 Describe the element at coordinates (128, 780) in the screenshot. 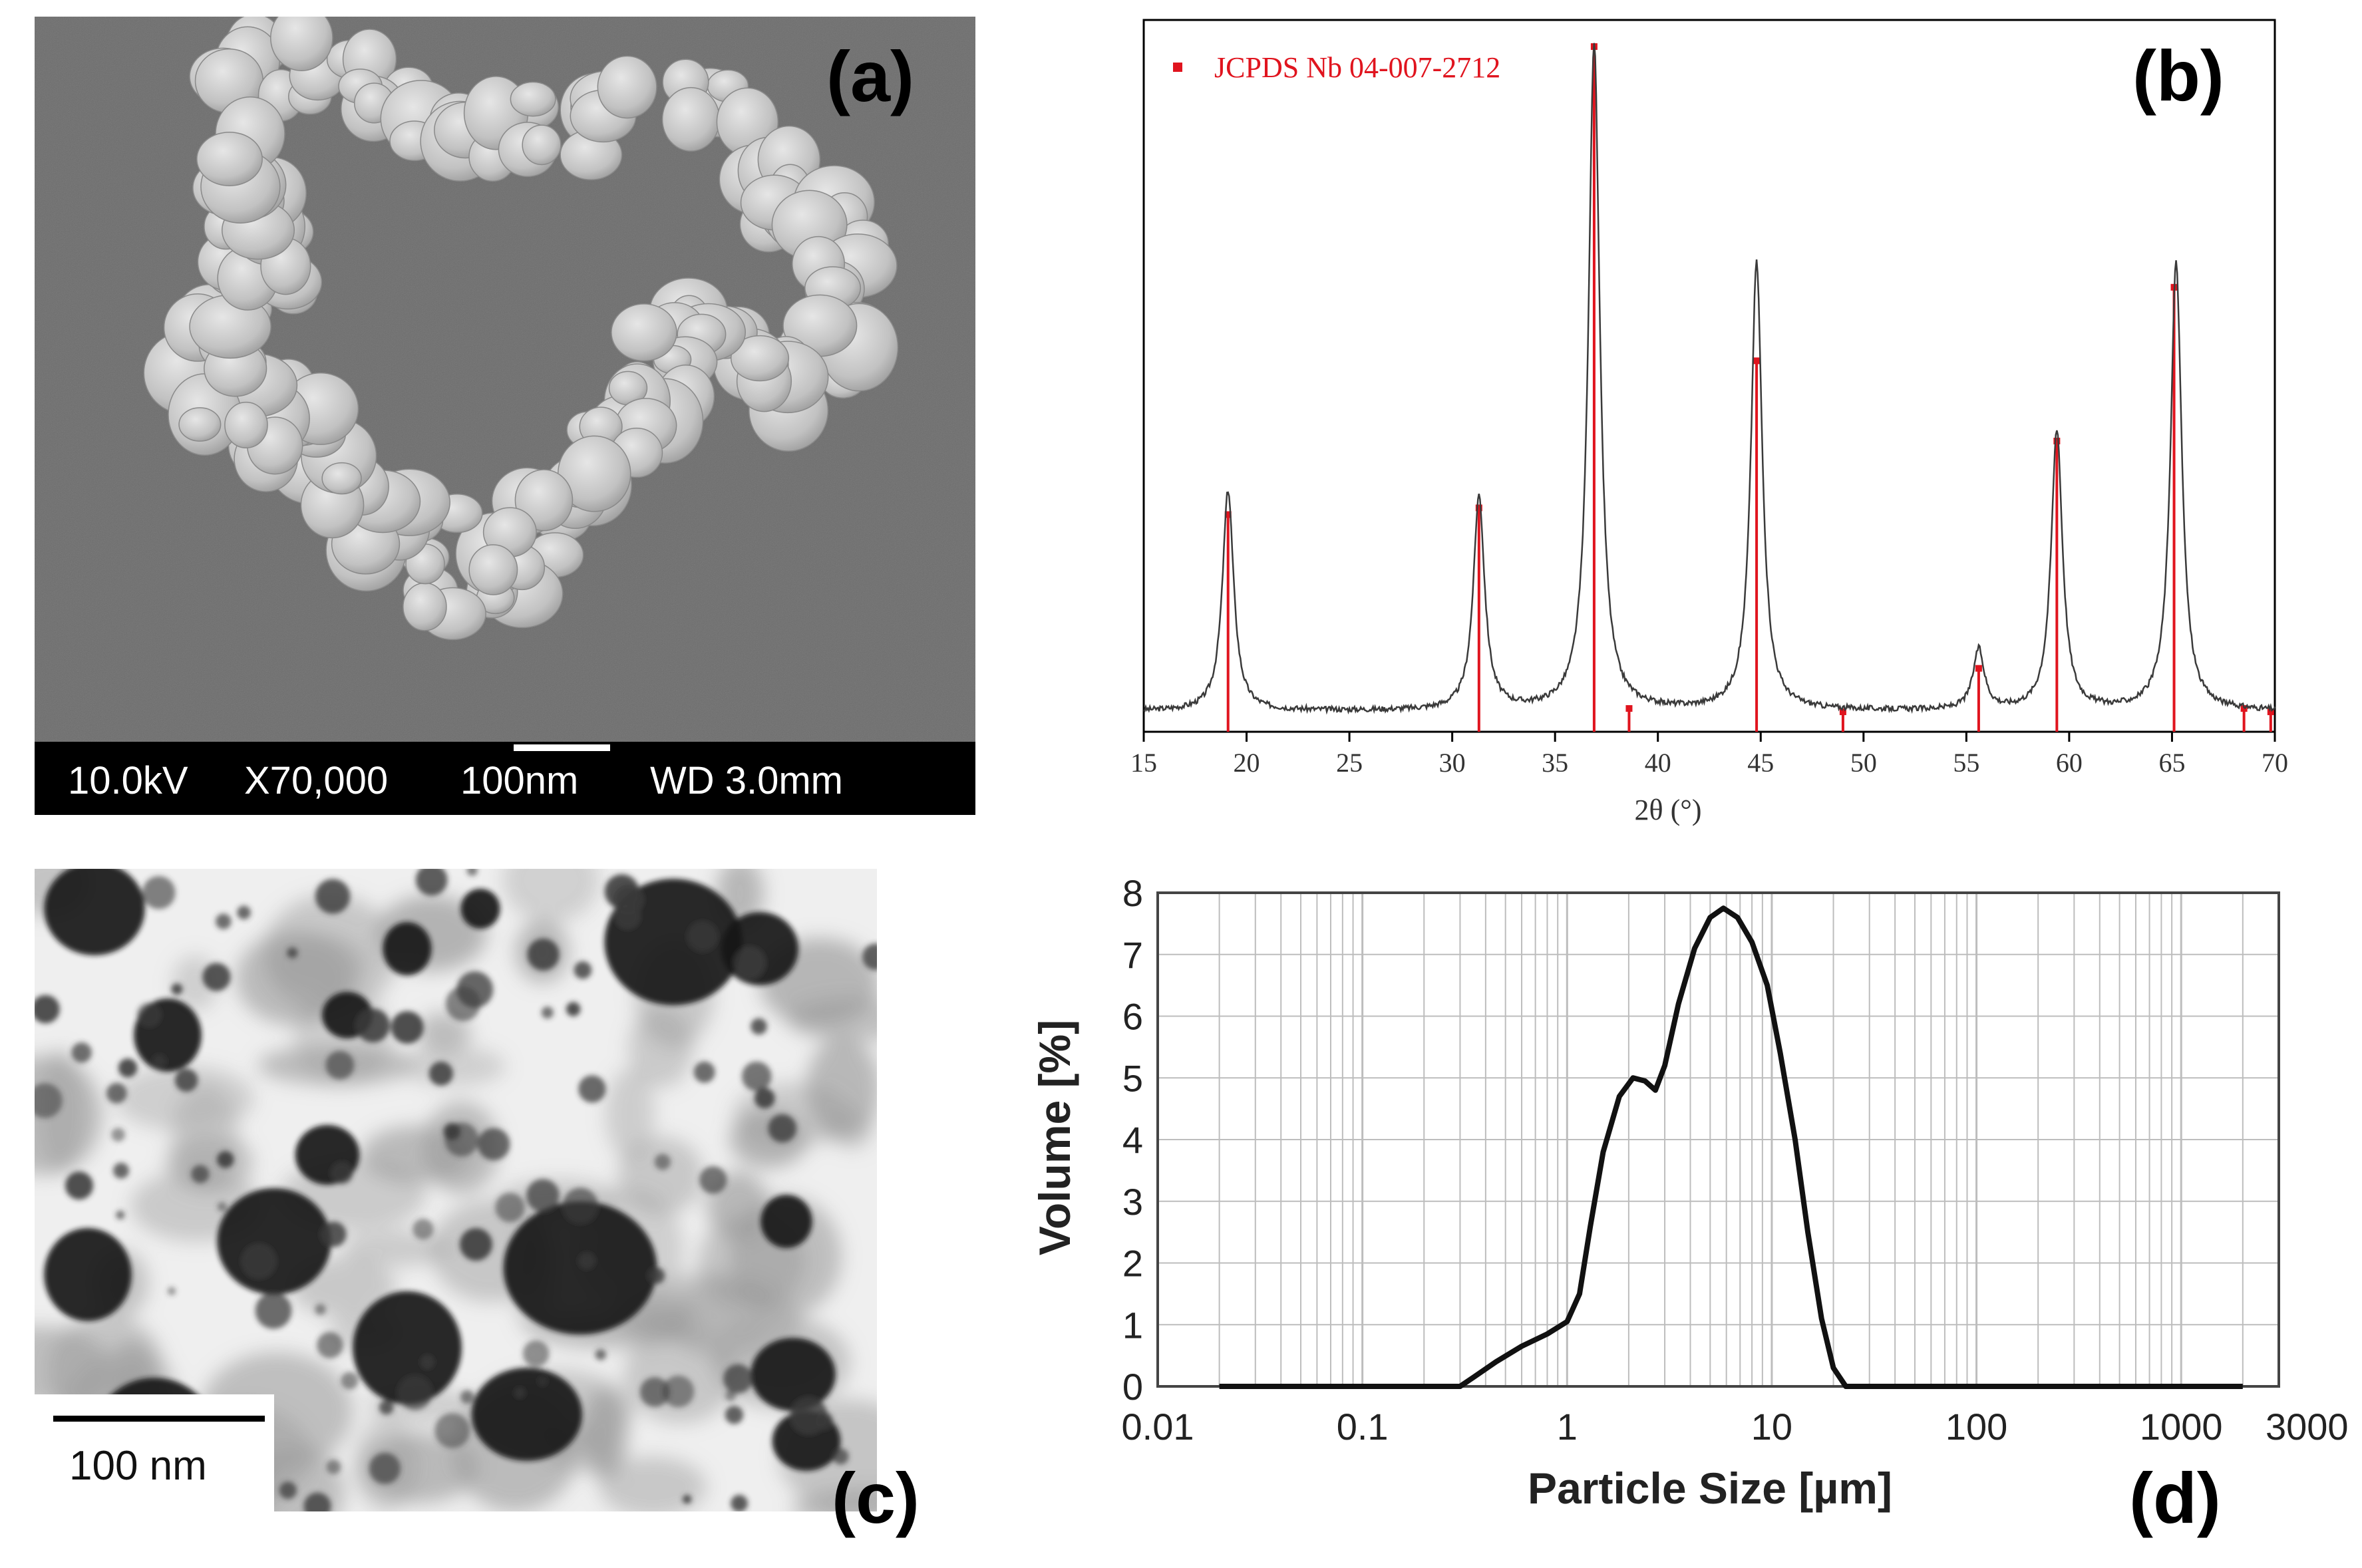

I see `sem-voltage: 10.0kV` at that location.